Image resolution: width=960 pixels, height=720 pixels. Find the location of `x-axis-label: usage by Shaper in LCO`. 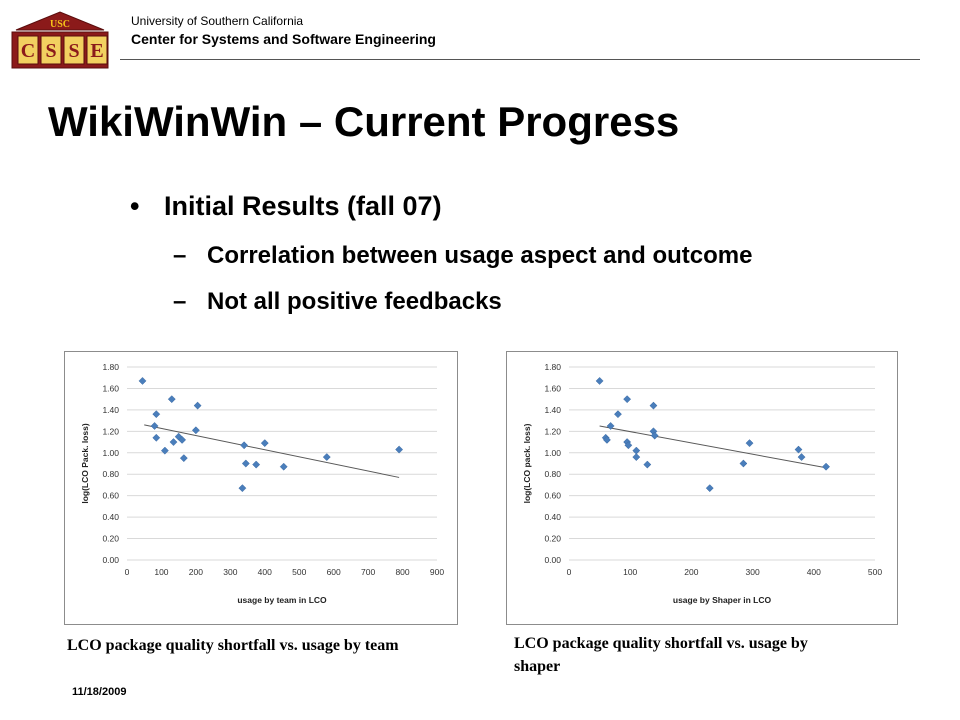

x-axis-label: usage by Shaper in LCO is located at coordinates (722, 600).